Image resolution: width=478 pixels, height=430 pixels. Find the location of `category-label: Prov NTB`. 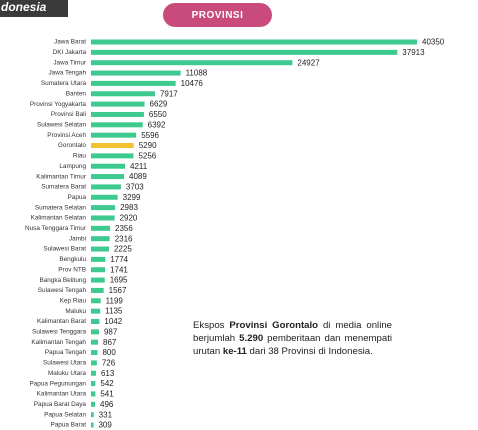

category-label: Prov NTB is located at coordinates (72, 269).